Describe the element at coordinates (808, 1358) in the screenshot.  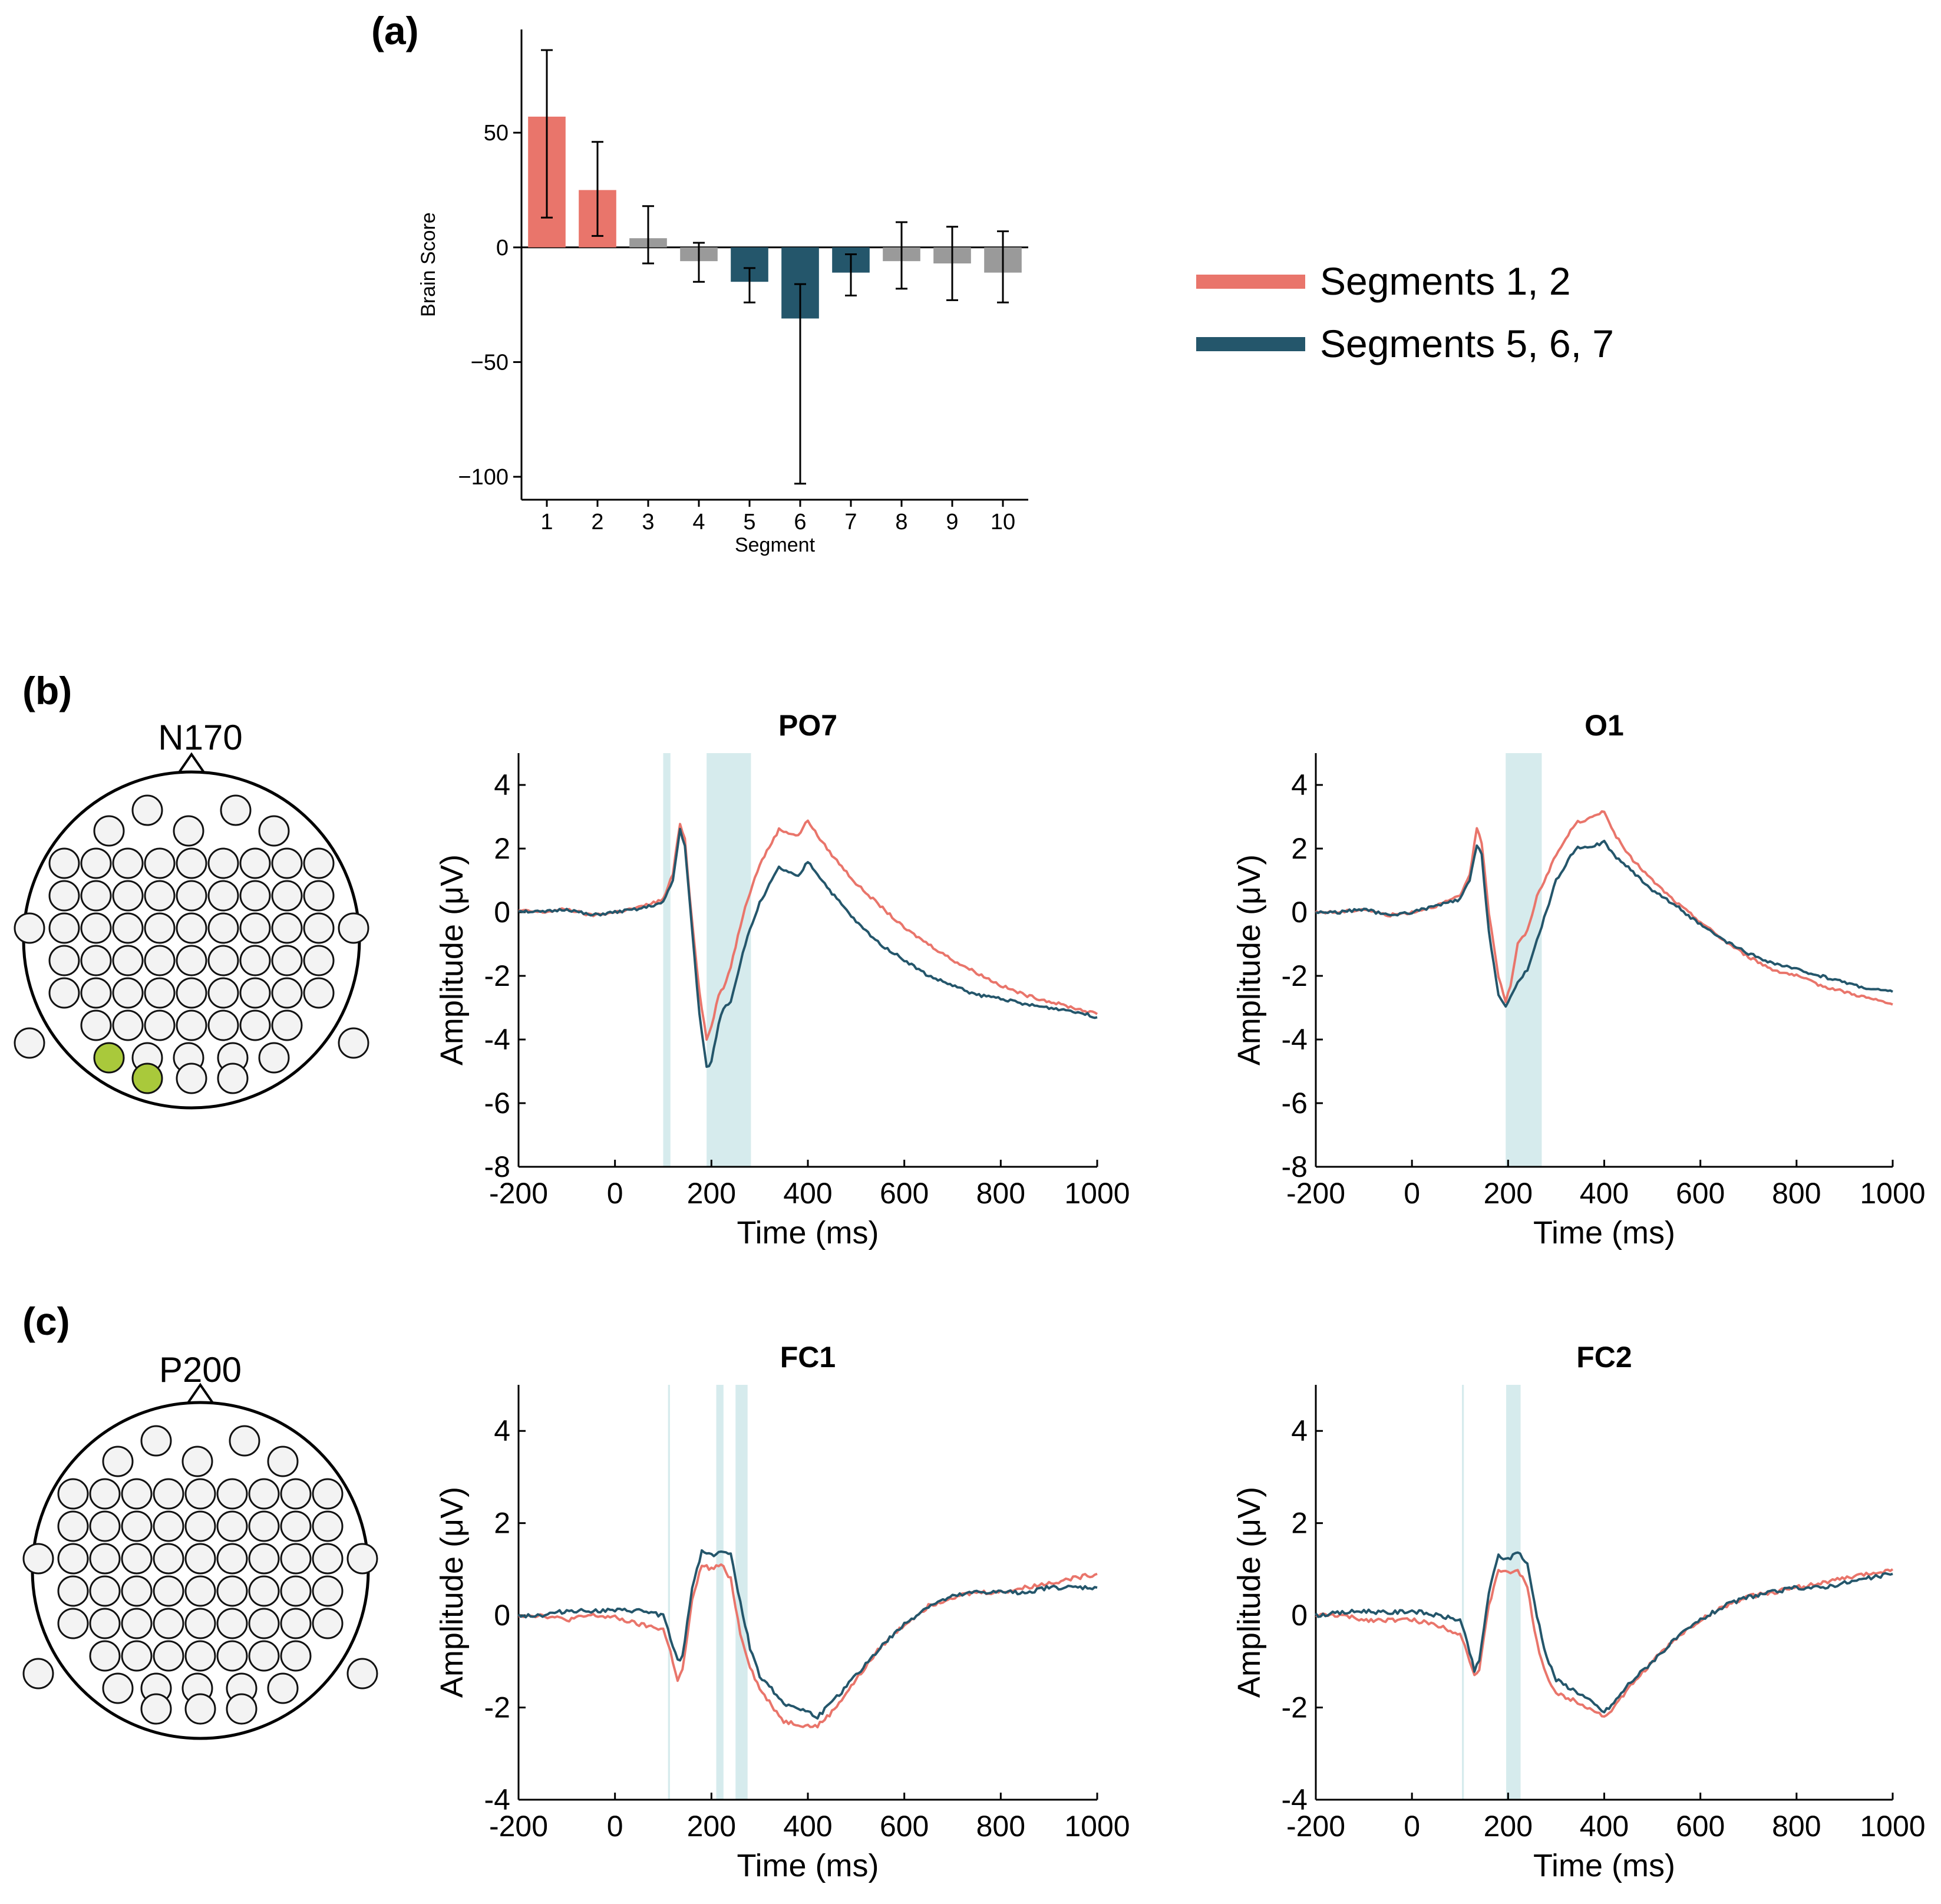
I see `chart-title: FC1` at that location.